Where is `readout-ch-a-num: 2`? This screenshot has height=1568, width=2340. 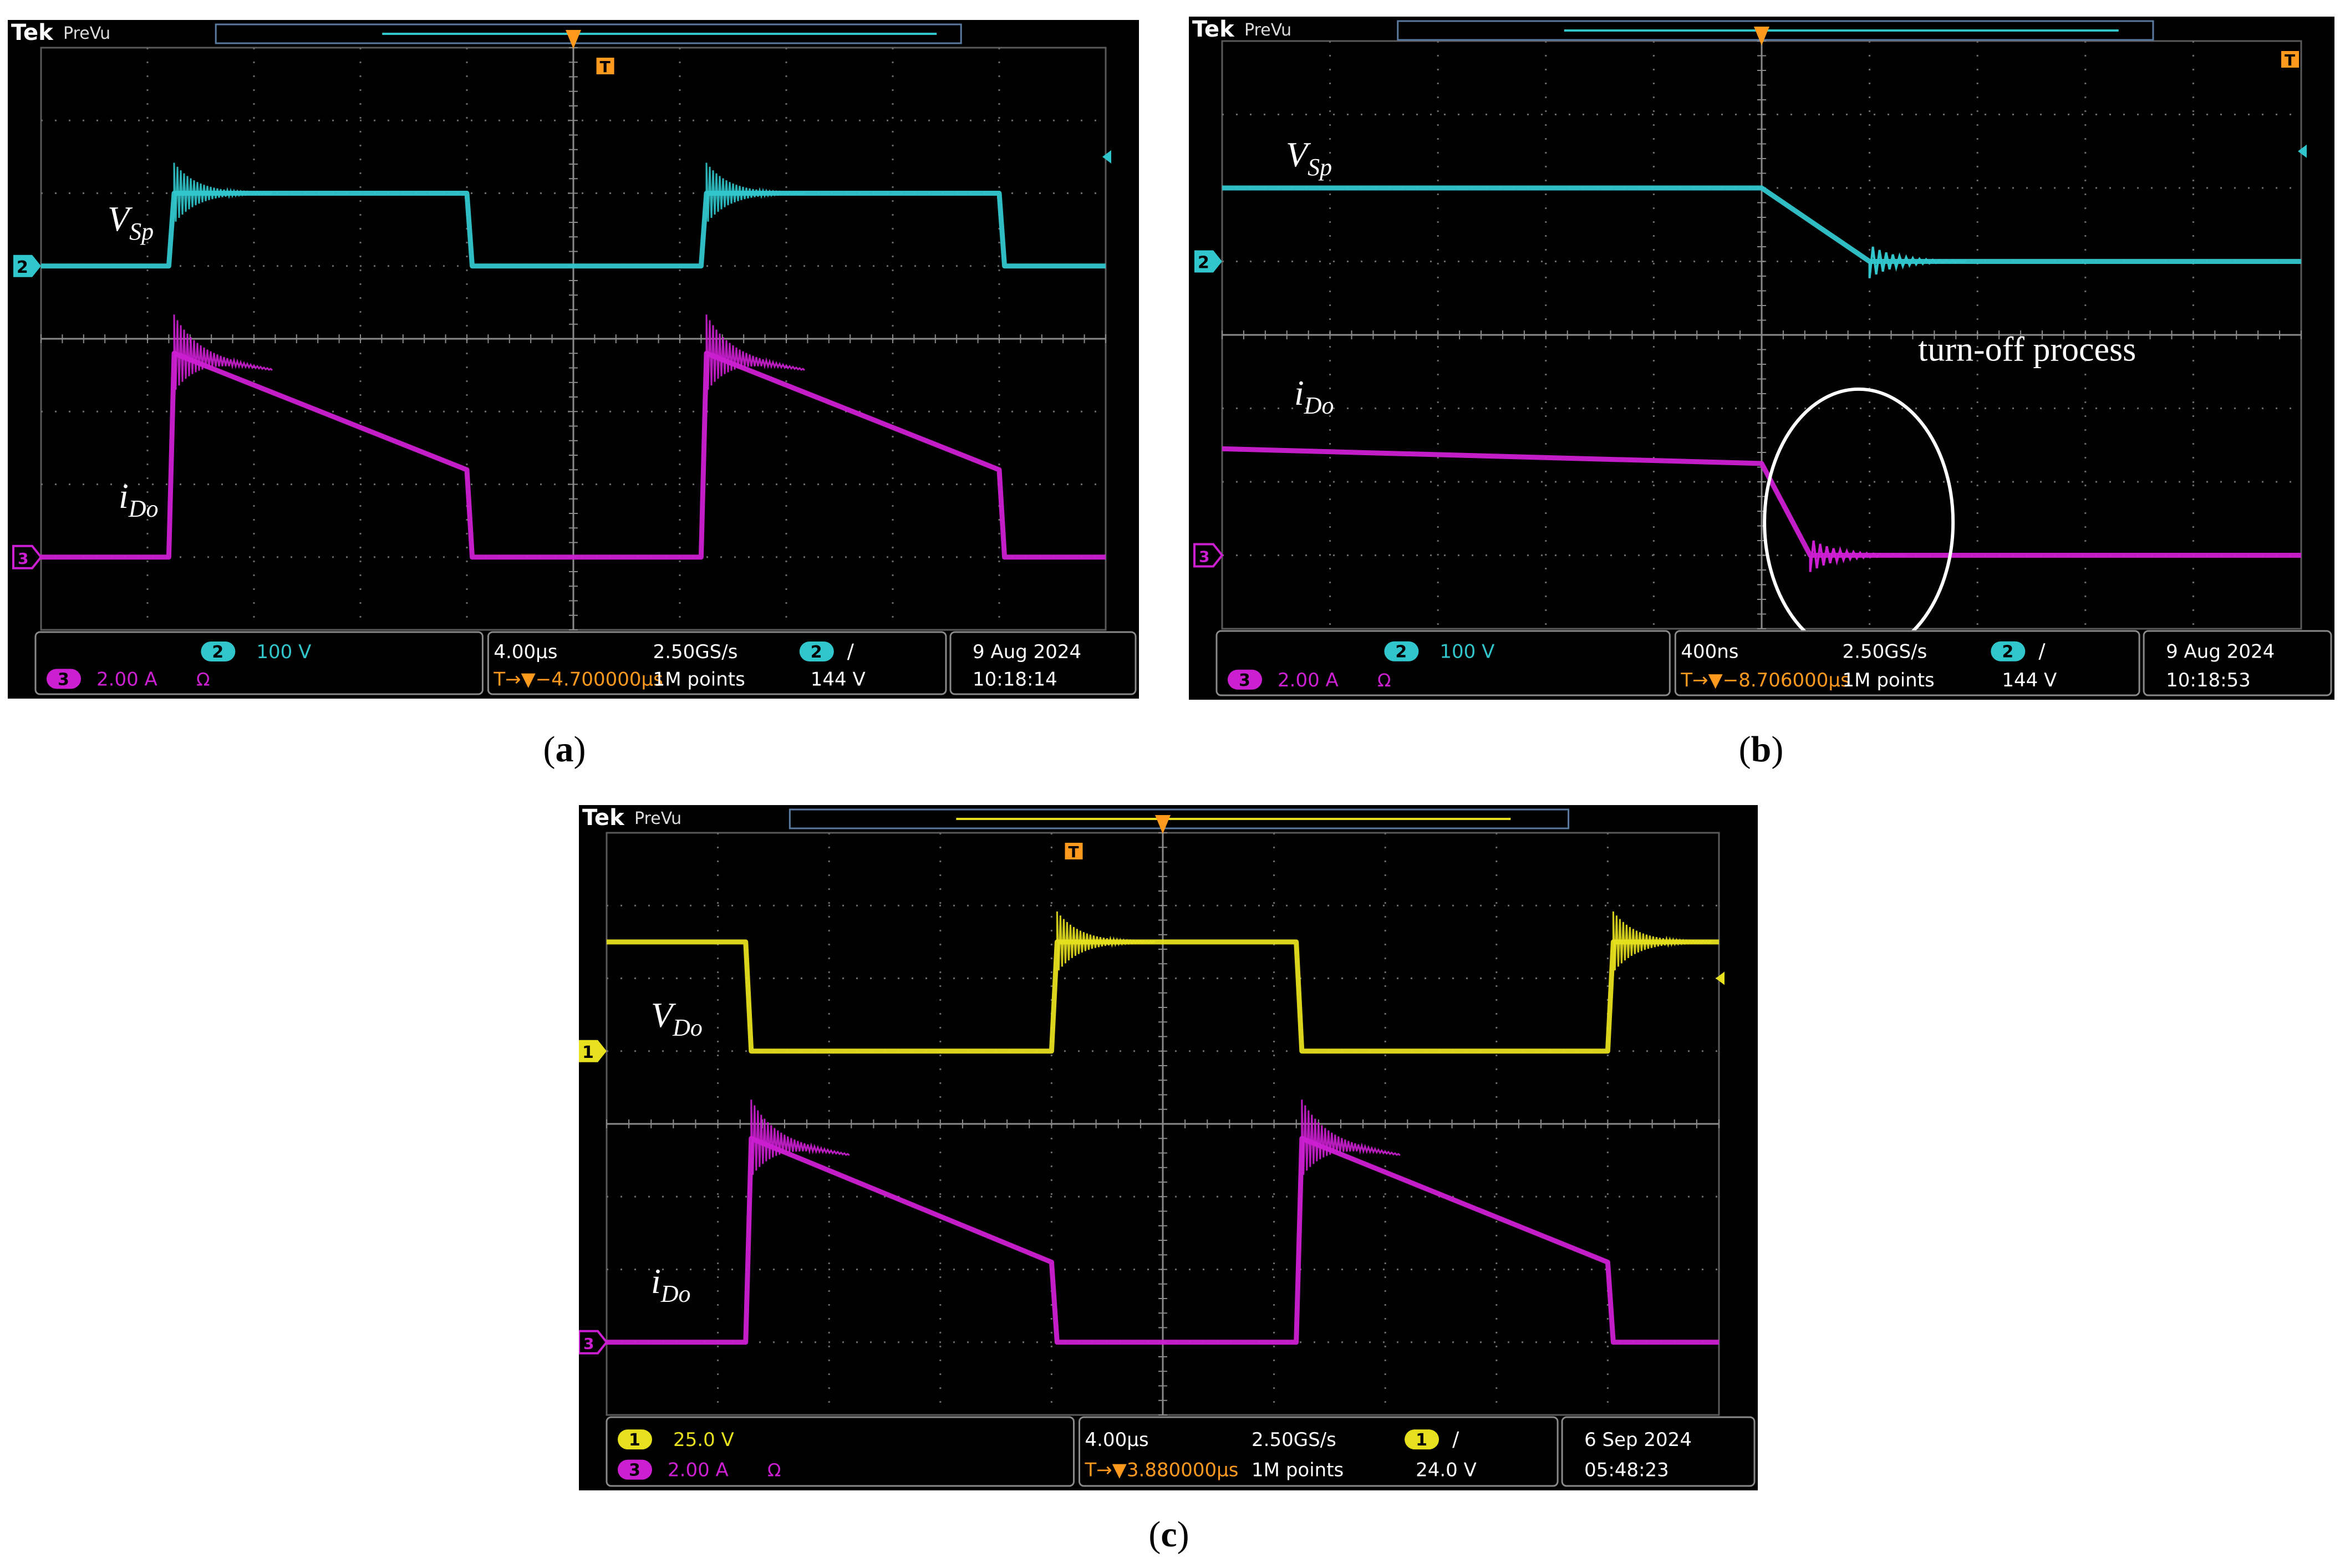 readout-ch-a-num: 2 is located at coordinates (1401, 652).